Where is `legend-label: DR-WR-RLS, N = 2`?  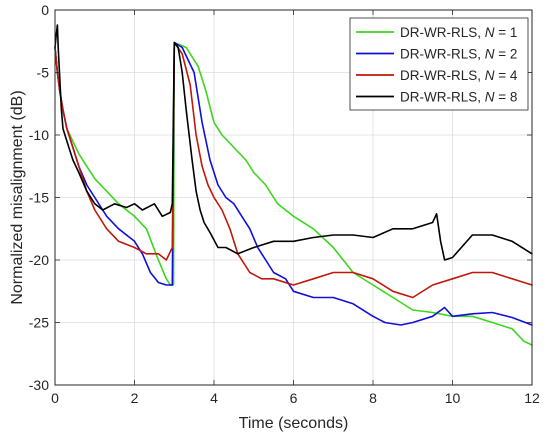
legend-label: DR-WR-RLS, N = 2 is located at coordinates (458, 54).